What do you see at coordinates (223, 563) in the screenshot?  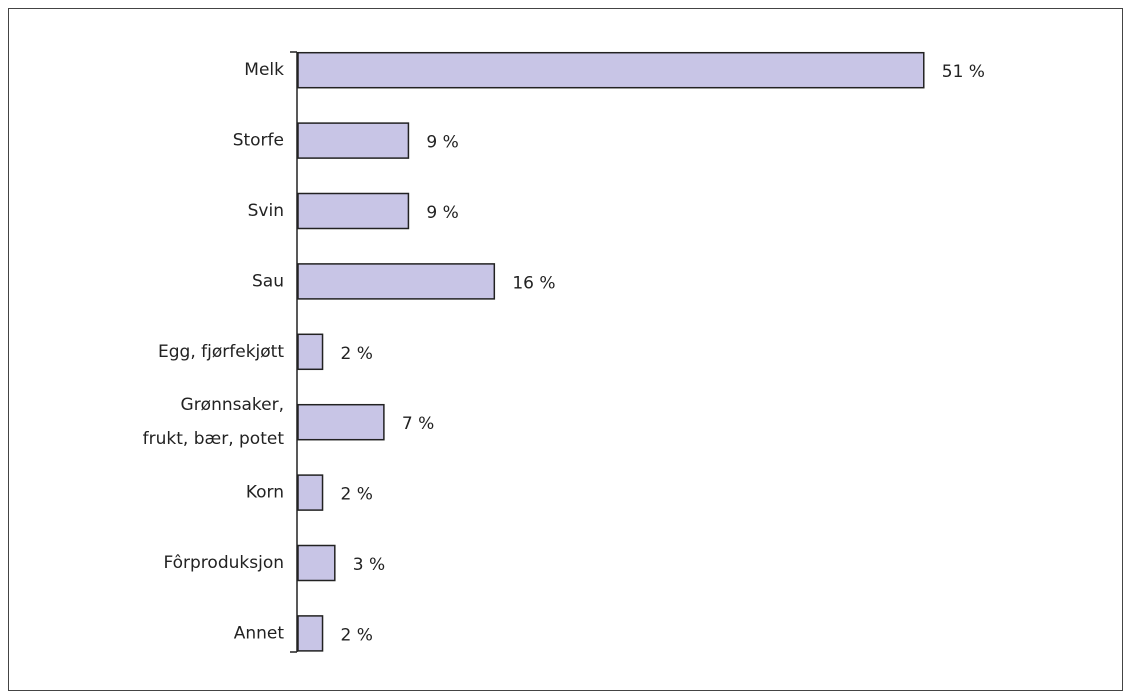 I see `y-tick-label: Fôrproduksjon` at bounding box center [223, 563].